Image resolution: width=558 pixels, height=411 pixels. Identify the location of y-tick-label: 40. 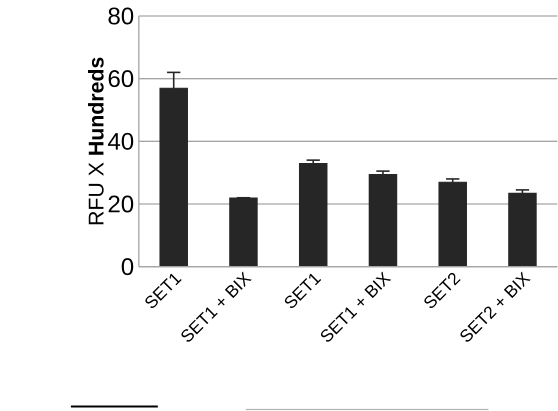
(121, 141).